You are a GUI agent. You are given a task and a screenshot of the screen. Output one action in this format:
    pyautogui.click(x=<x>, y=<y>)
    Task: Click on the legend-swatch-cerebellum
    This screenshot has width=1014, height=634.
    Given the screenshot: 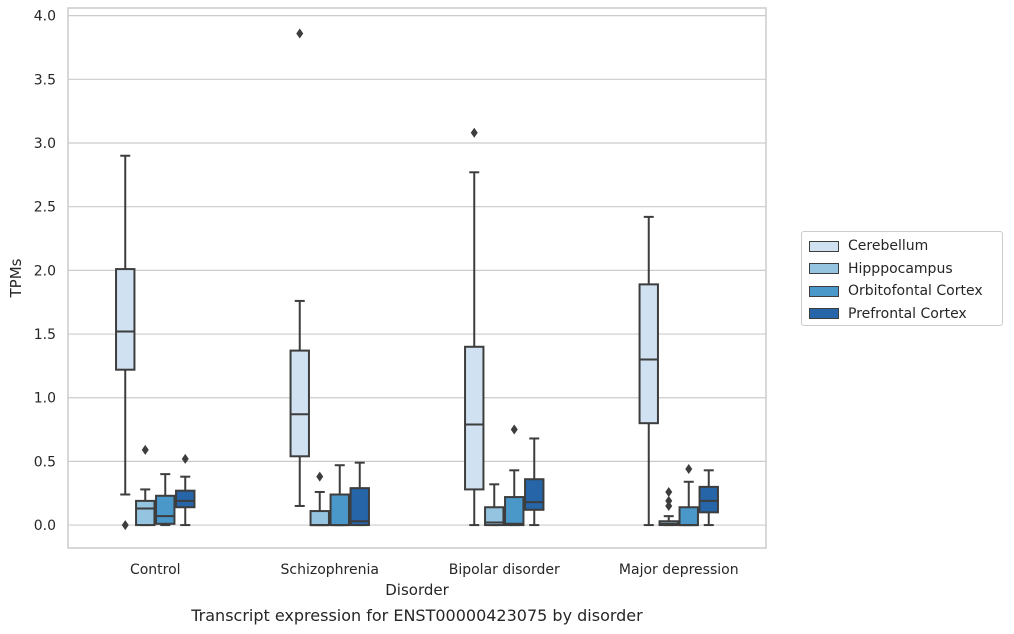 What is the action you would take?
    pyautogui.click(x=824, y=246)
    